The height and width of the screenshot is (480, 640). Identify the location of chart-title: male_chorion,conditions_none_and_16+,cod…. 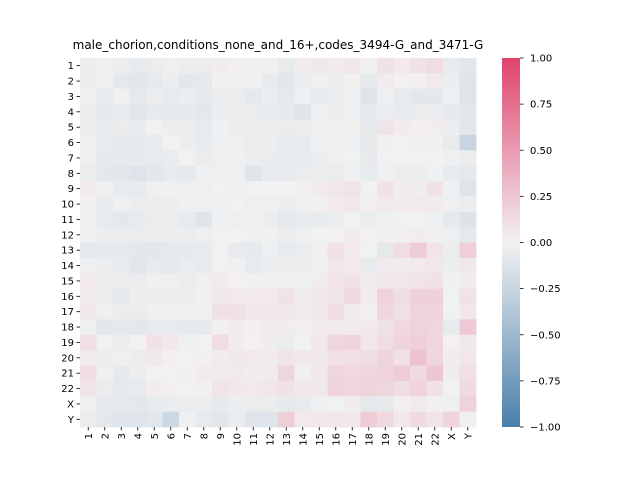
(278, 45).